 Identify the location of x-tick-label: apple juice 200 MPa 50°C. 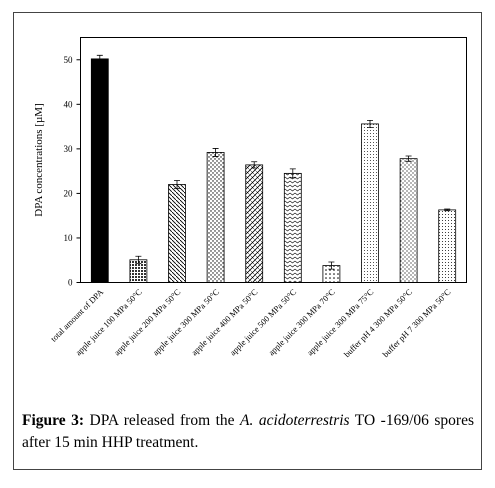
(147, 322).